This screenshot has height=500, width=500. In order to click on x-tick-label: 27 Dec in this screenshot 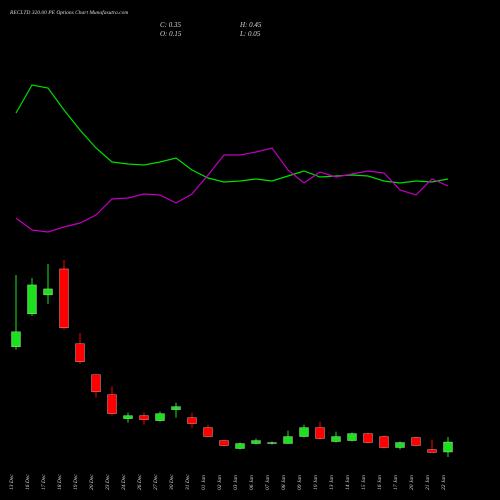, I will do `click(156, 482)`.